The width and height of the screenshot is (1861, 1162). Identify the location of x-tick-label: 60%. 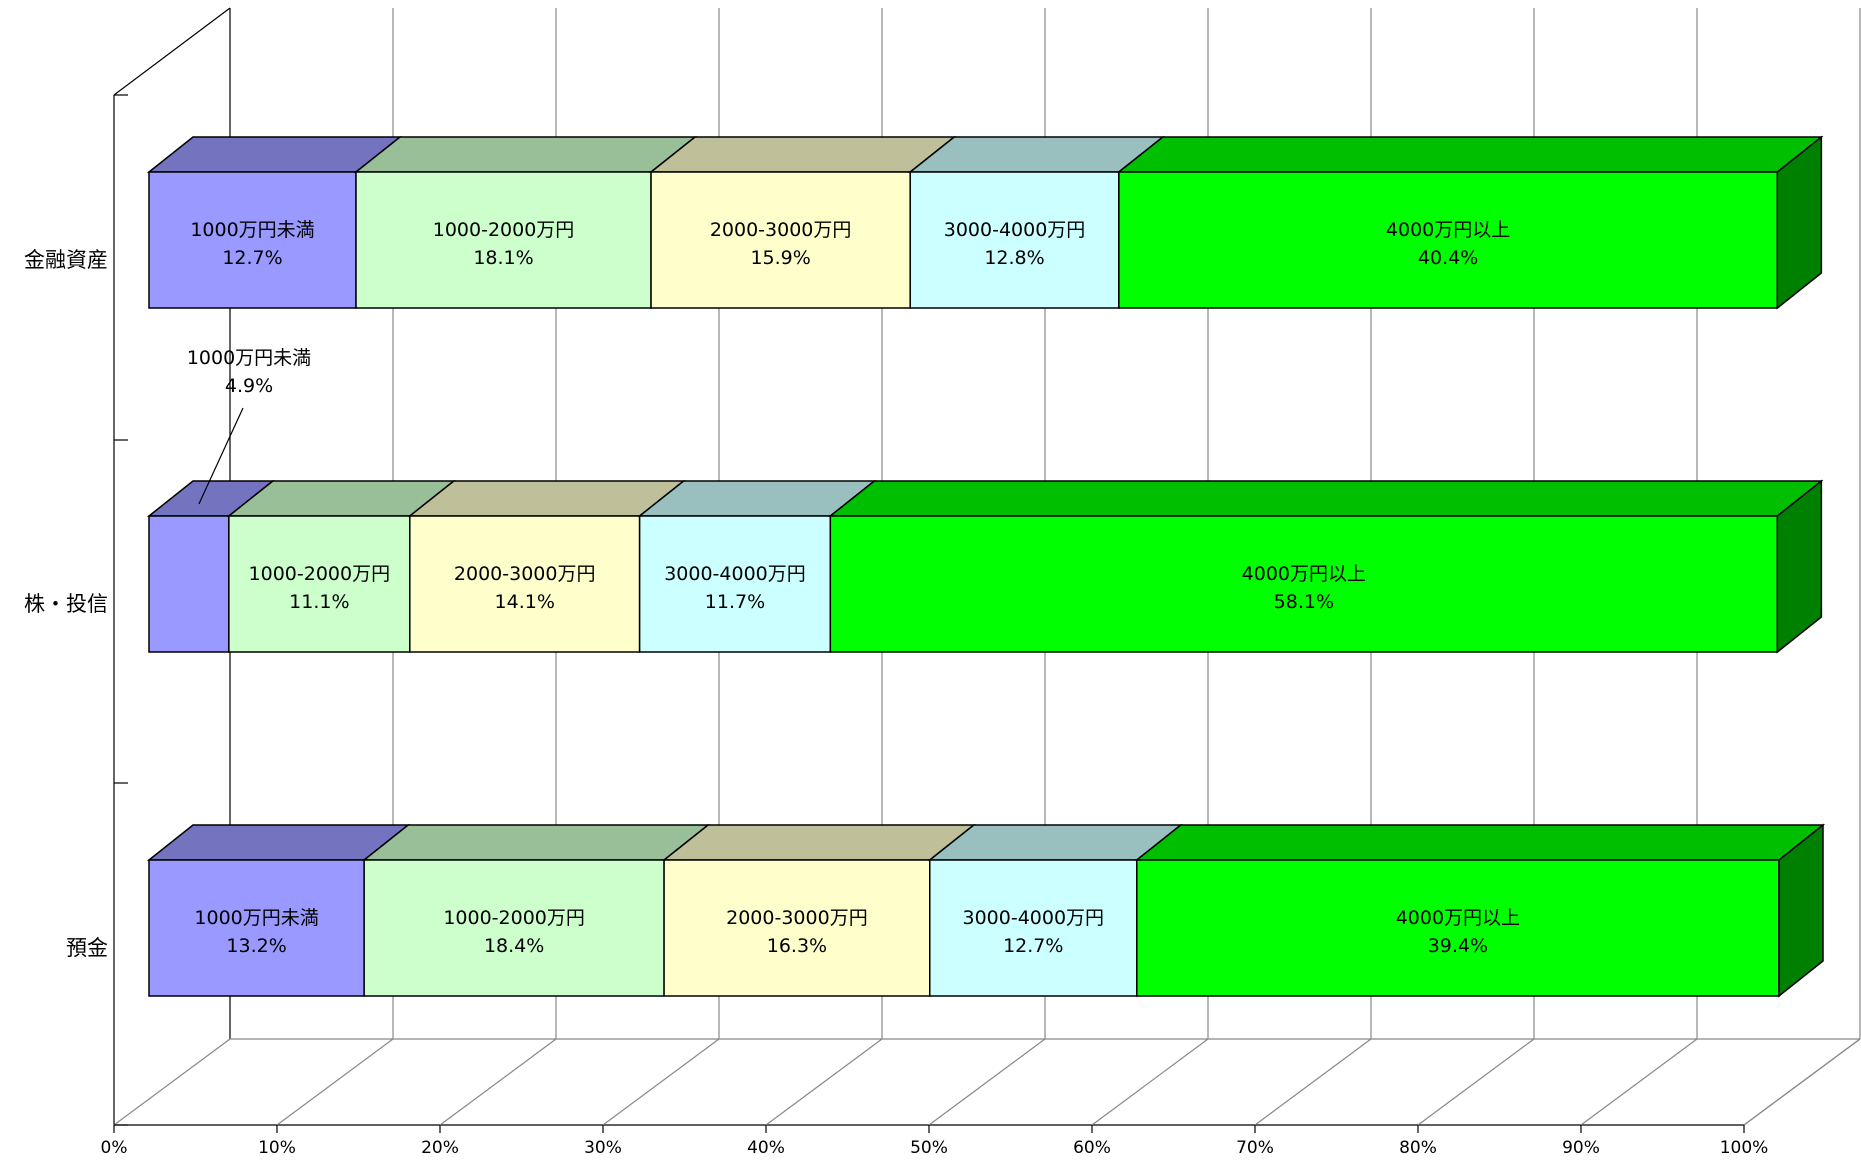
(1092, 1147).